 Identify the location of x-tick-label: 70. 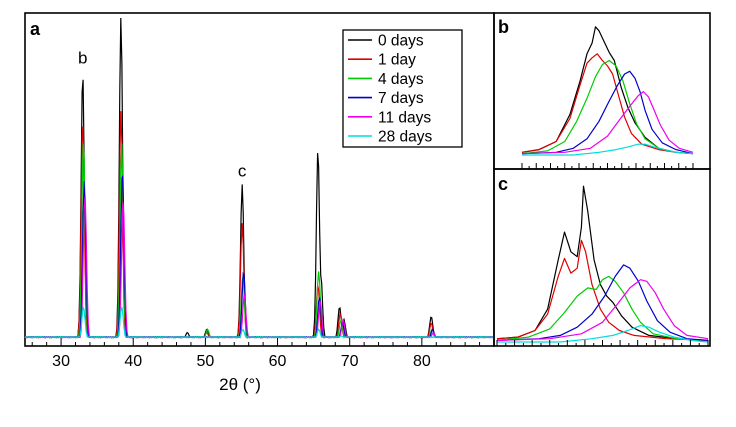
(350, 361).